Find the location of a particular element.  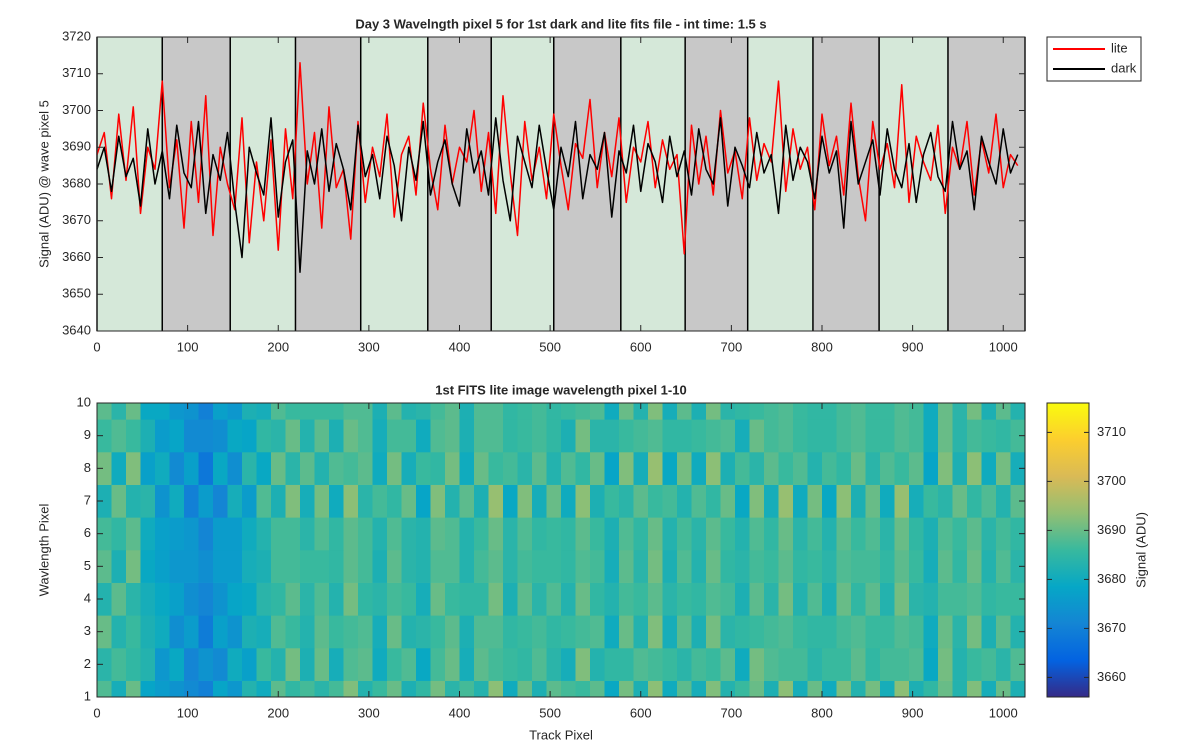

colorbar-label: Signal (ADU) is located at coordinates (1140, 550).